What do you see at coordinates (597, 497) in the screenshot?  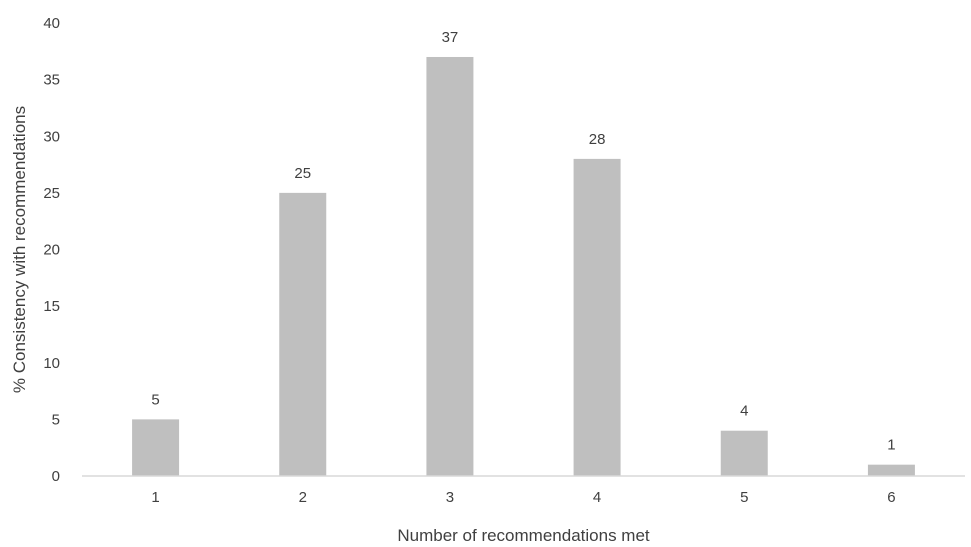 I see `x-tick-label: 4` at bounding box center [597, 497].